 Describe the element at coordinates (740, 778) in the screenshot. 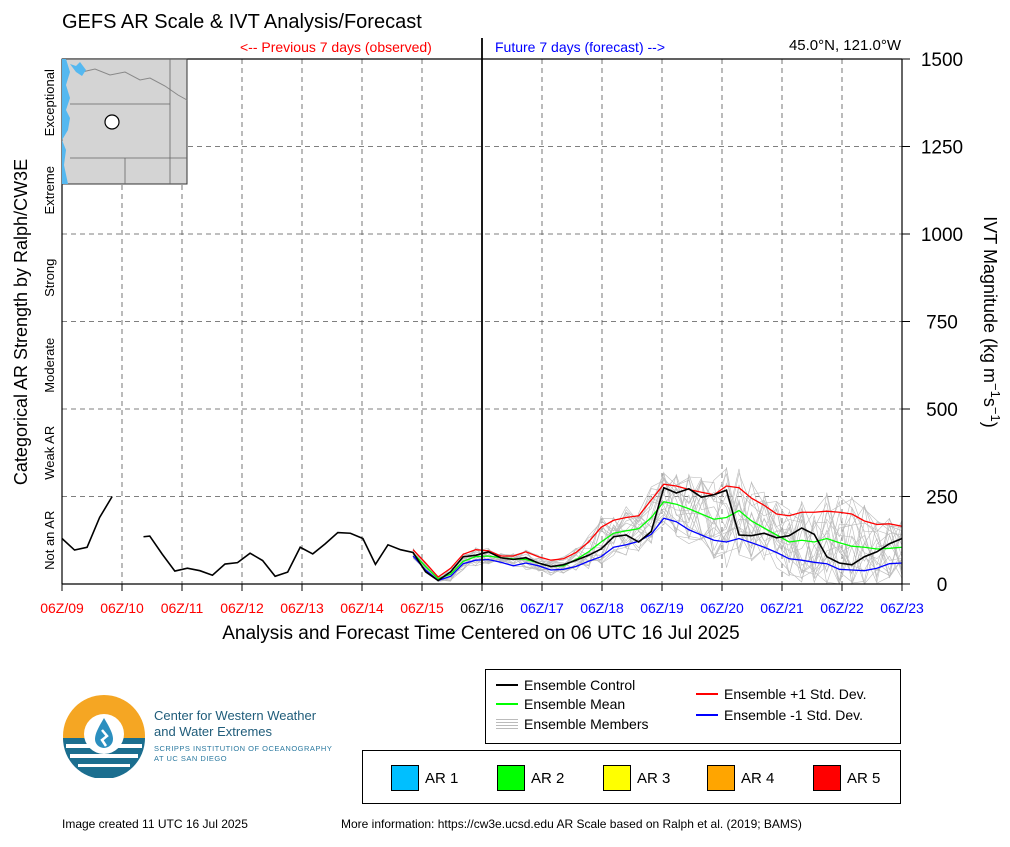

I see `ar-legend-item-4: AR 4` at that location.